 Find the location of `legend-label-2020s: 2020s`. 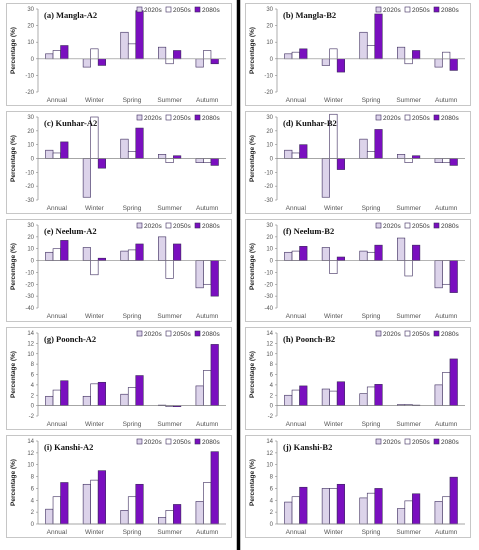

legend-label-2020s: 2020s is located at coordinates (392, 226).